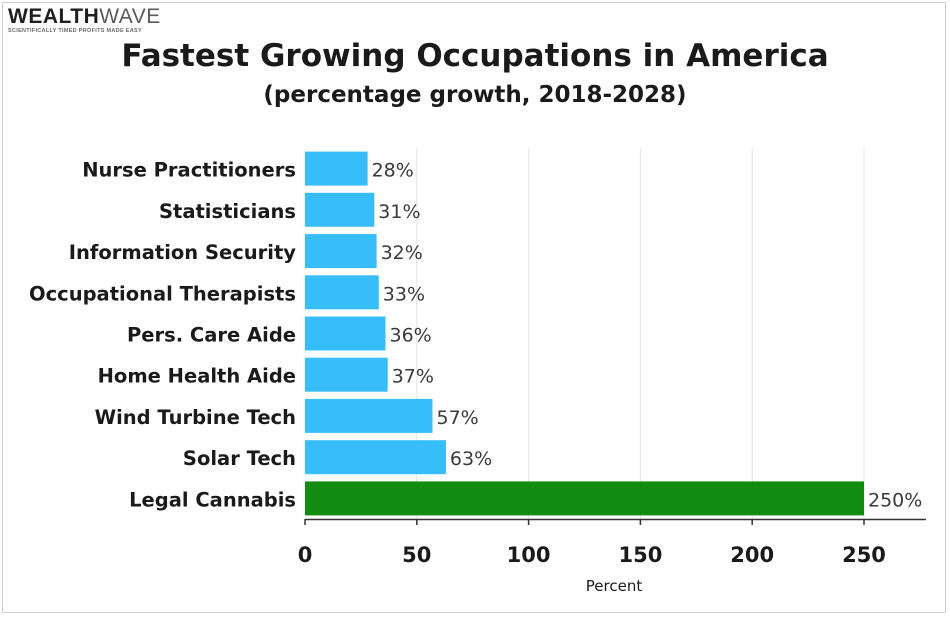  I want to click on category-label: Statisticians, so click(227, 211).